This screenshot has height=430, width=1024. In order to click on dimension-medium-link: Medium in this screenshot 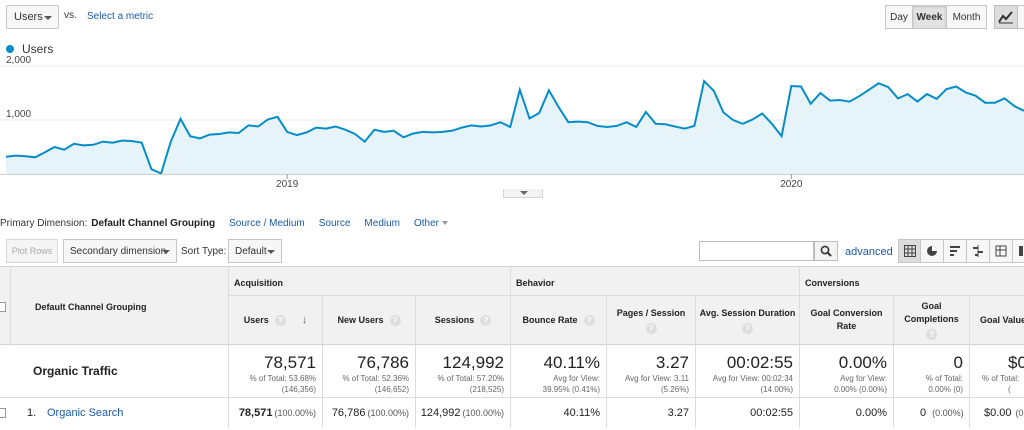, I will do `click(382, 223)`.